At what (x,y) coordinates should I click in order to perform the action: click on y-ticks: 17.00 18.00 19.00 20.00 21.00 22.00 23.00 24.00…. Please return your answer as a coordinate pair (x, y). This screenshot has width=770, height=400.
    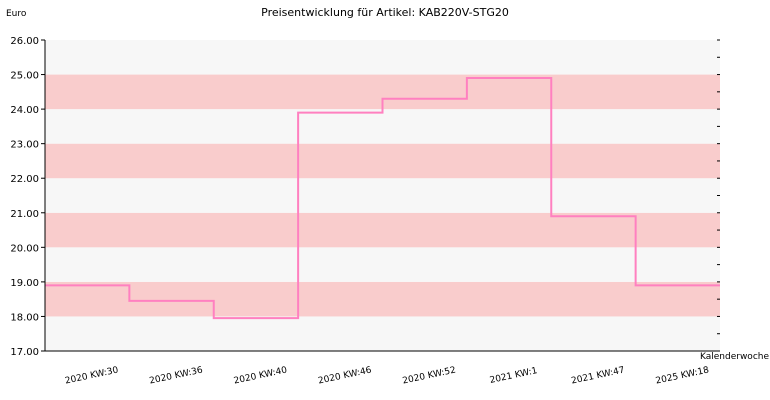
    Looking at the image, I should click on (27, 197).